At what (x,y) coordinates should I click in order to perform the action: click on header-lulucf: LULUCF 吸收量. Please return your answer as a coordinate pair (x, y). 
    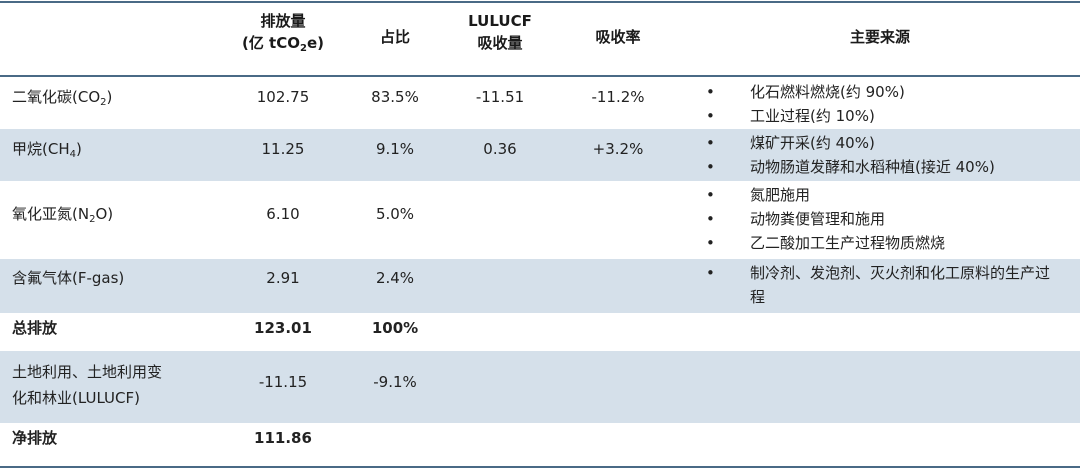
    Looking at the image, I should click on (500, 32).